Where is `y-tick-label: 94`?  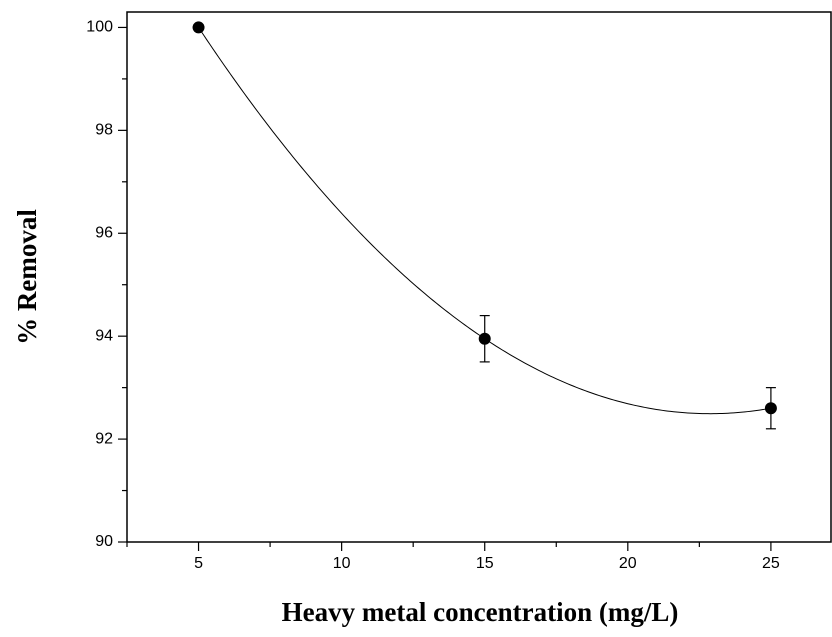
y-tick-label: 94 is located at coordinates (104, 335).